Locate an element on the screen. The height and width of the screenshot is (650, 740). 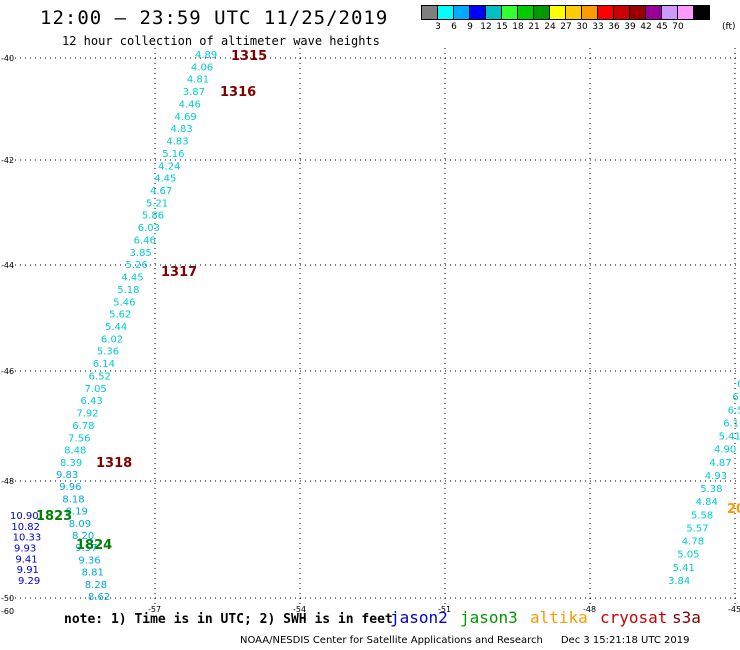
lon-label: -54 is located at coordinates (299, 609).